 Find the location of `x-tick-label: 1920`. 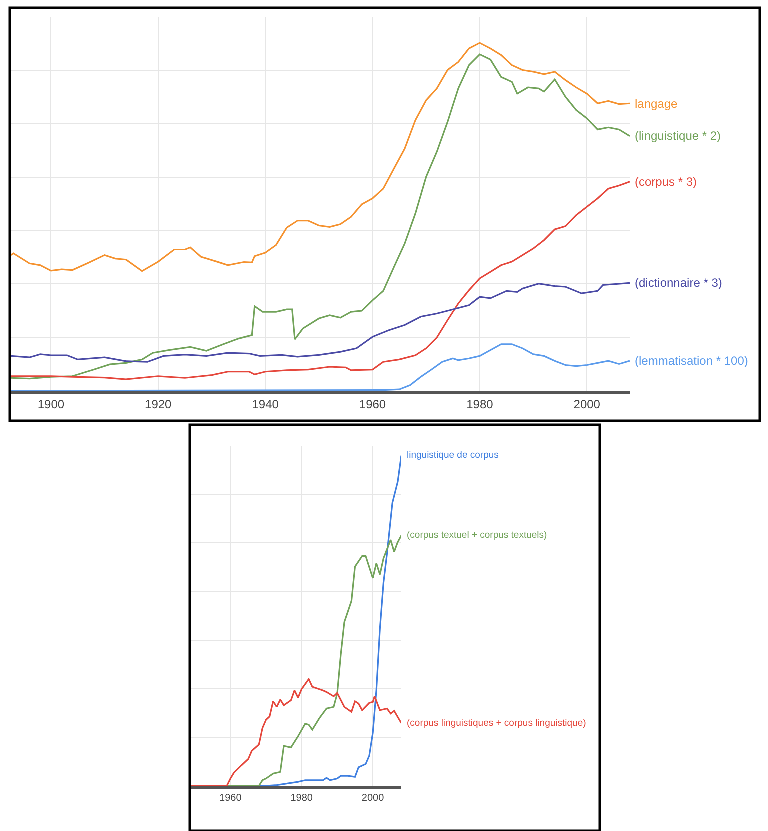

x-tick-label: 1920 is located at coordinates (158, 404).